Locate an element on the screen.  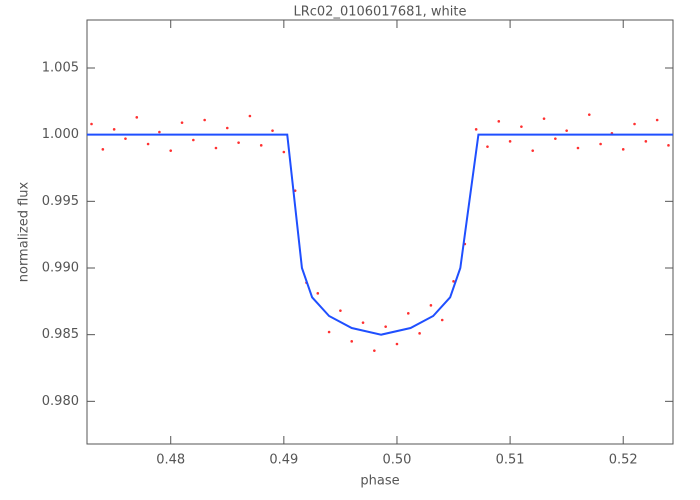
x-tick-label: 0.50 is located at coordinates (396, 460).